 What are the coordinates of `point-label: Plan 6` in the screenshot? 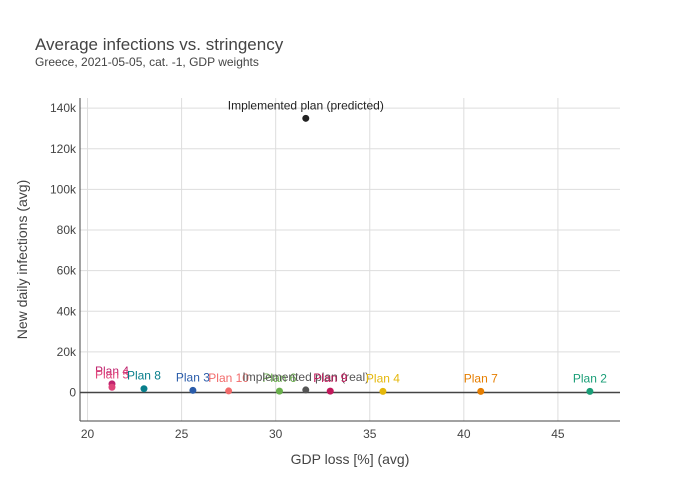 It's located at (279, 378).